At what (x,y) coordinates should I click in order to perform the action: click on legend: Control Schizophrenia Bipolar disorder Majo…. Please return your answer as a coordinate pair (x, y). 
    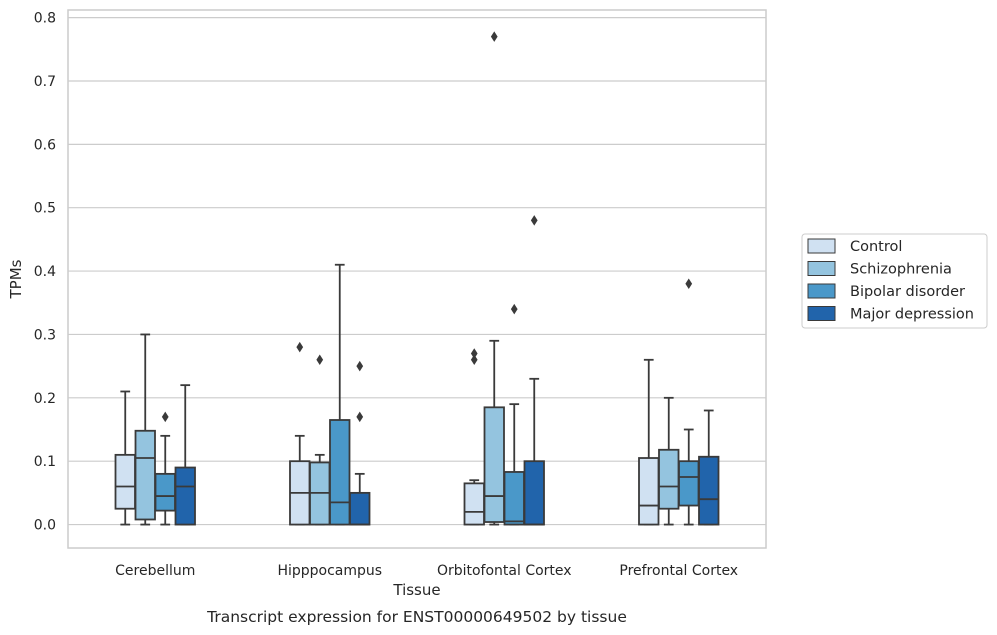
    Looking at the image, I should click on (894, 281).